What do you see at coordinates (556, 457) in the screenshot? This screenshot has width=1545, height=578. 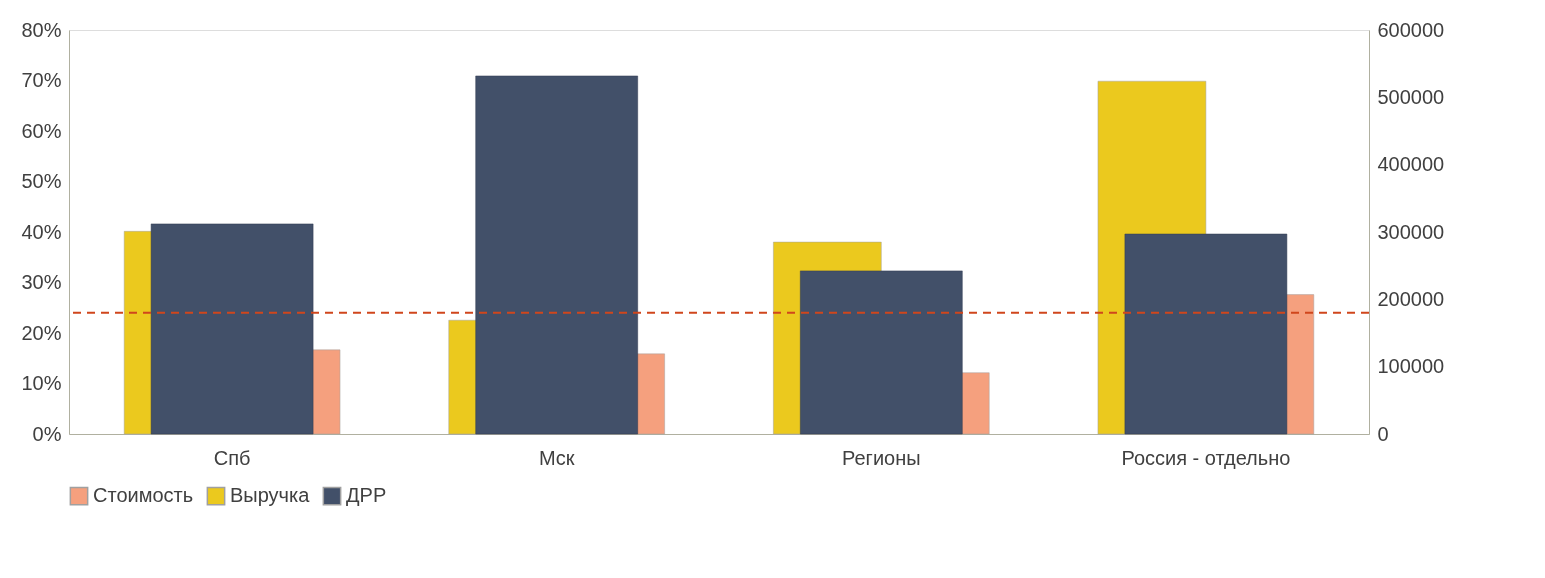 I see `x-tick-label: Мск` at bounding box center [556, 457].